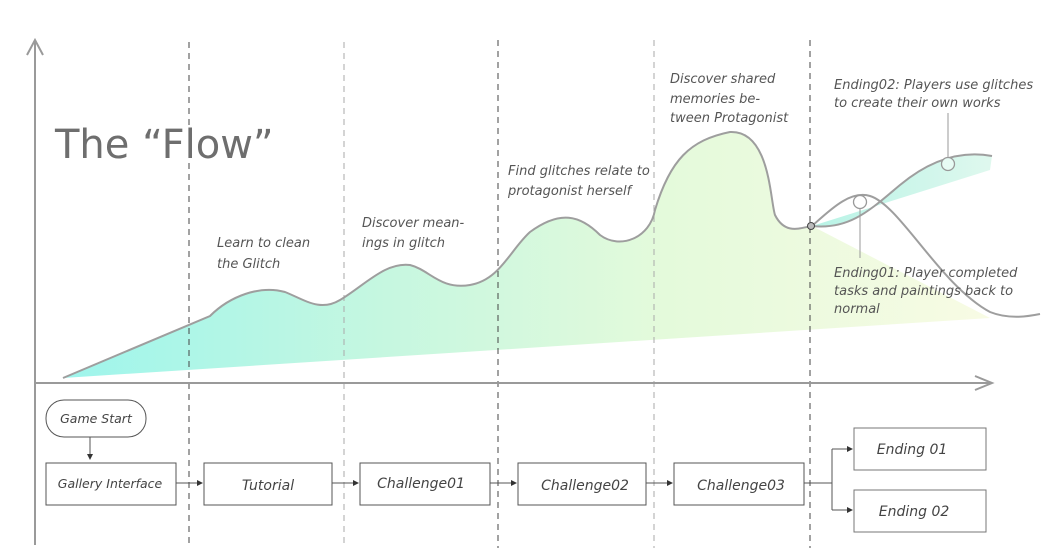 This screenshot has width=1047, height=557. I want to click on challenge03-node, so click(739, 484).